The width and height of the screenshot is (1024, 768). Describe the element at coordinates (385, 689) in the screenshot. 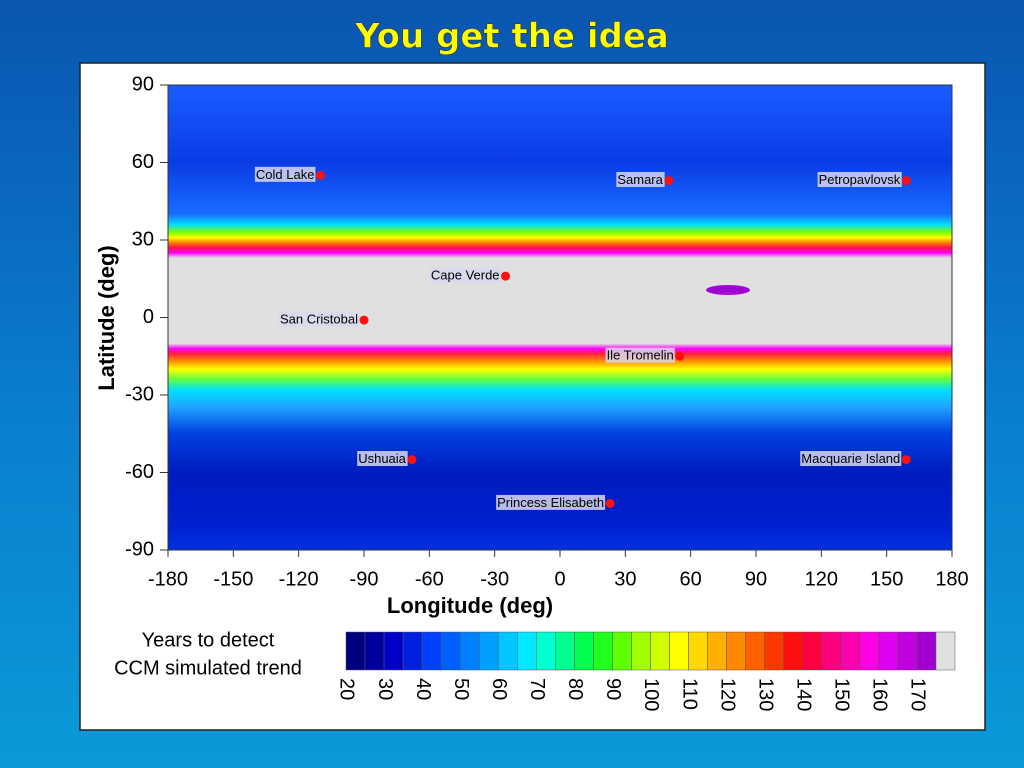

I see `colorbar-tick-label: 30` at that location.